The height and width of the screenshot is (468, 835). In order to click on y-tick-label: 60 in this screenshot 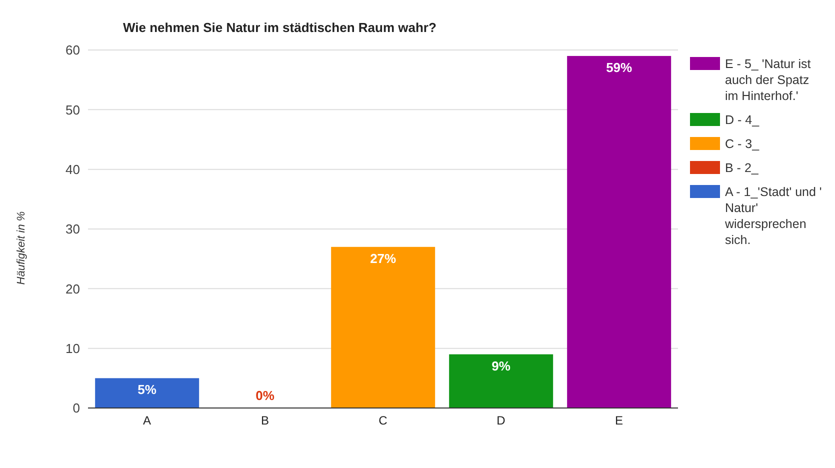, I will do `click(73, 50)`.